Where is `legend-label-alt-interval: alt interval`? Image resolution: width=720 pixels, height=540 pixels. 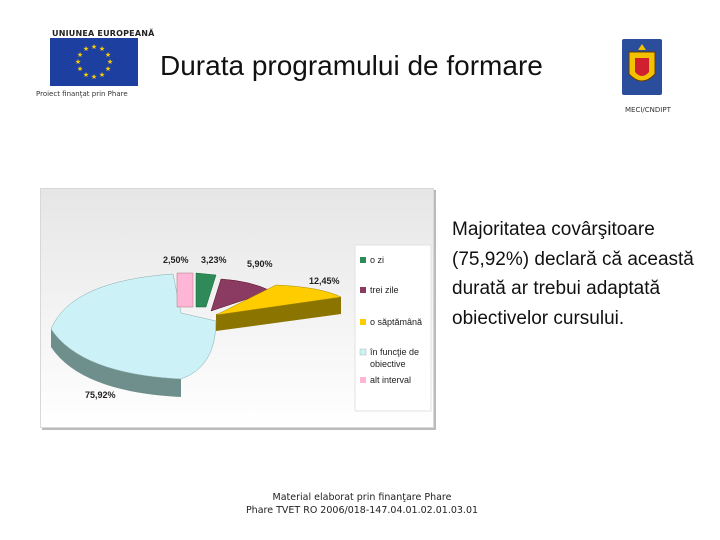
legend-label-alt-interval: alt interval is located at coordinates (390, 380).